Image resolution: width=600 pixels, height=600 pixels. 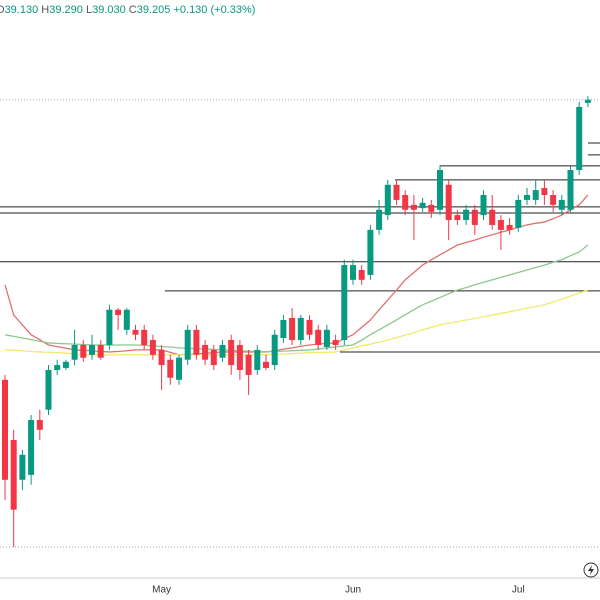 What do you see at coordinates (153, 10) in the screenshot?
I see `close-value: 39.205` at bounding box center [153, 10].